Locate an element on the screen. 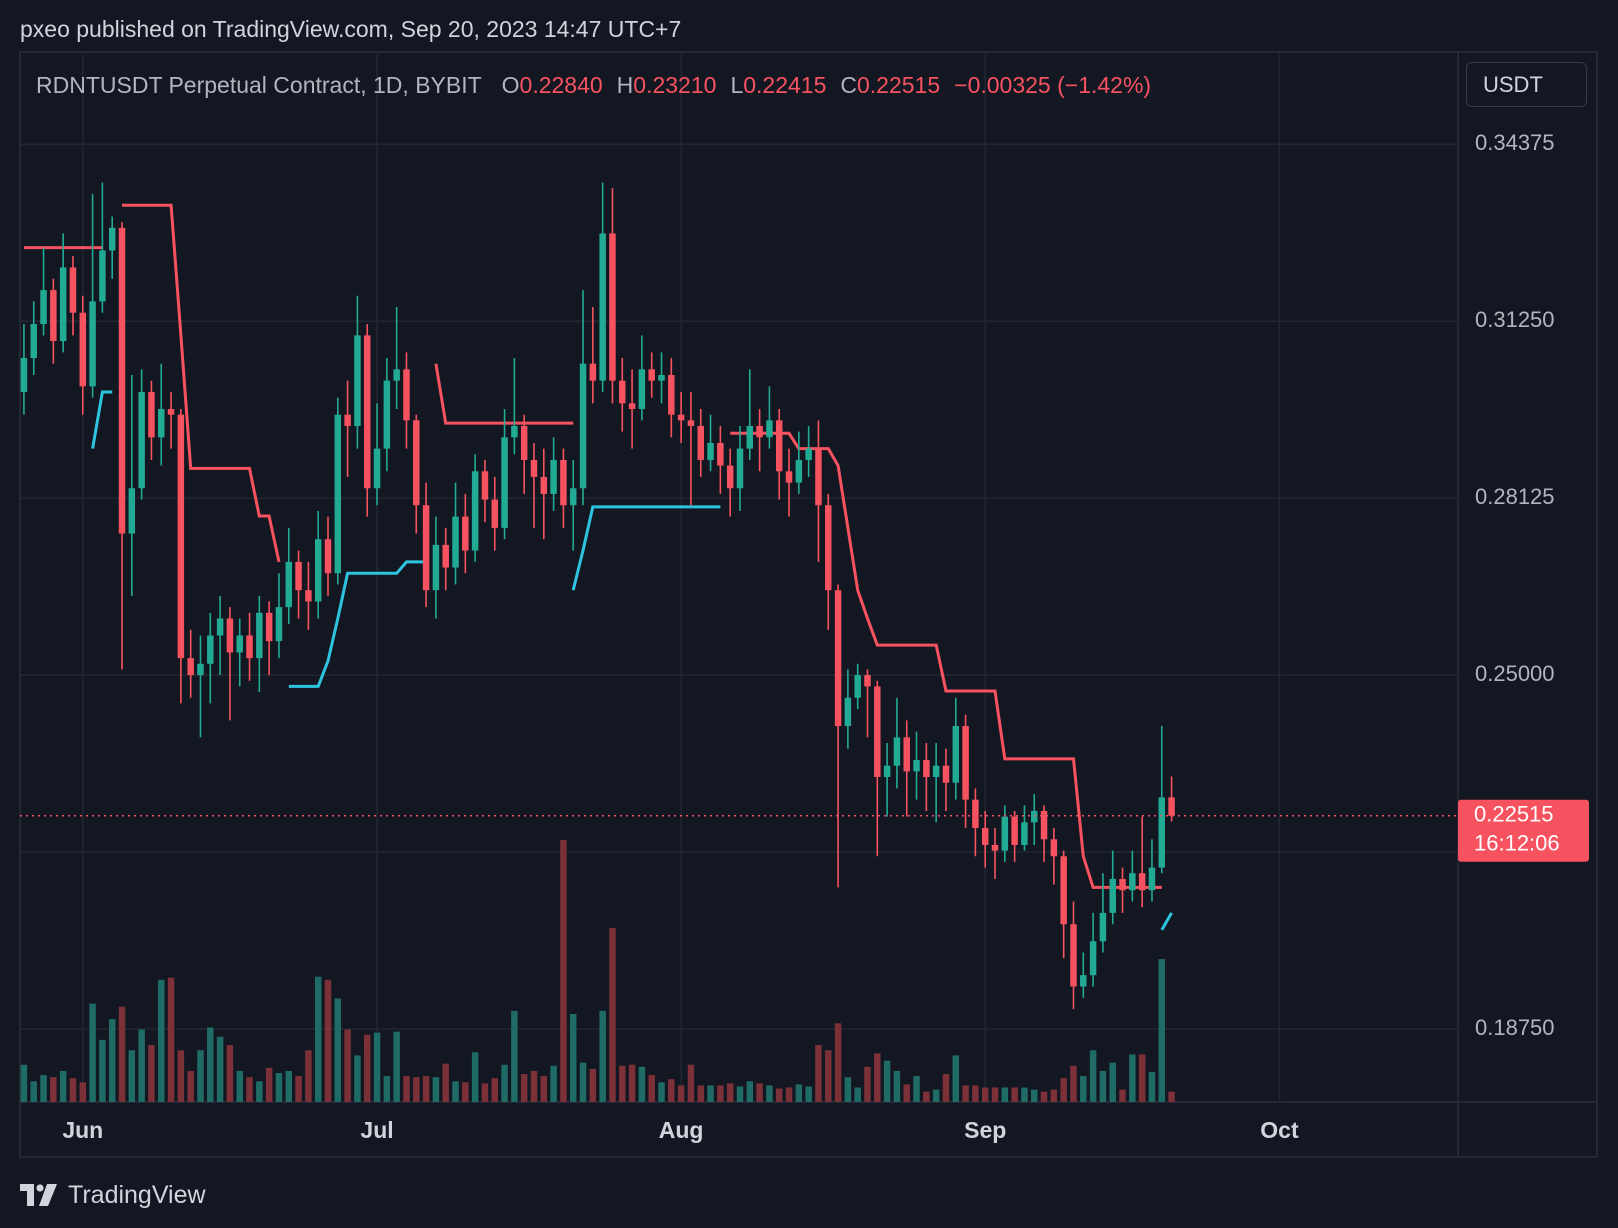 This screenshot has width=1618, height=1228. ohlc-value: 0.23210 is located at coordinates (675, 85).